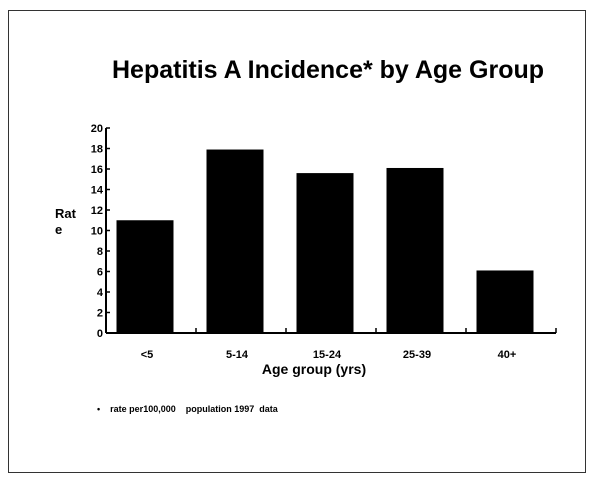  Describe the element at coordinates (97, 191) in the screenshot. I see `y-tick-label: 14` at that location.